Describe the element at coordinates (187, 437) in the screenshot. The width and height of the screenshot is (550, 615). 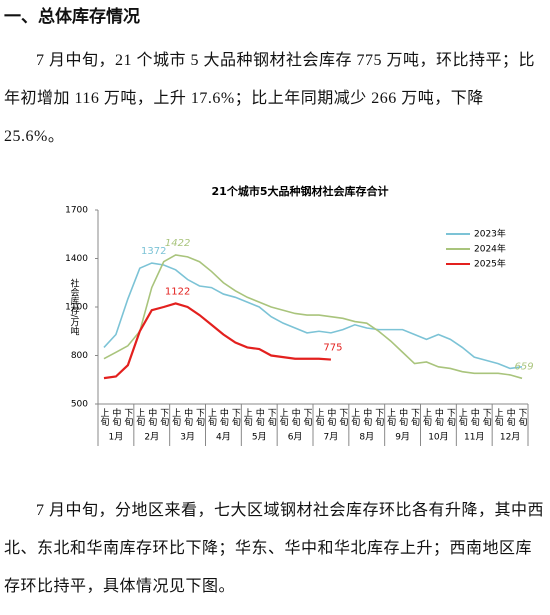
I see `month-label: 3月` at that location.